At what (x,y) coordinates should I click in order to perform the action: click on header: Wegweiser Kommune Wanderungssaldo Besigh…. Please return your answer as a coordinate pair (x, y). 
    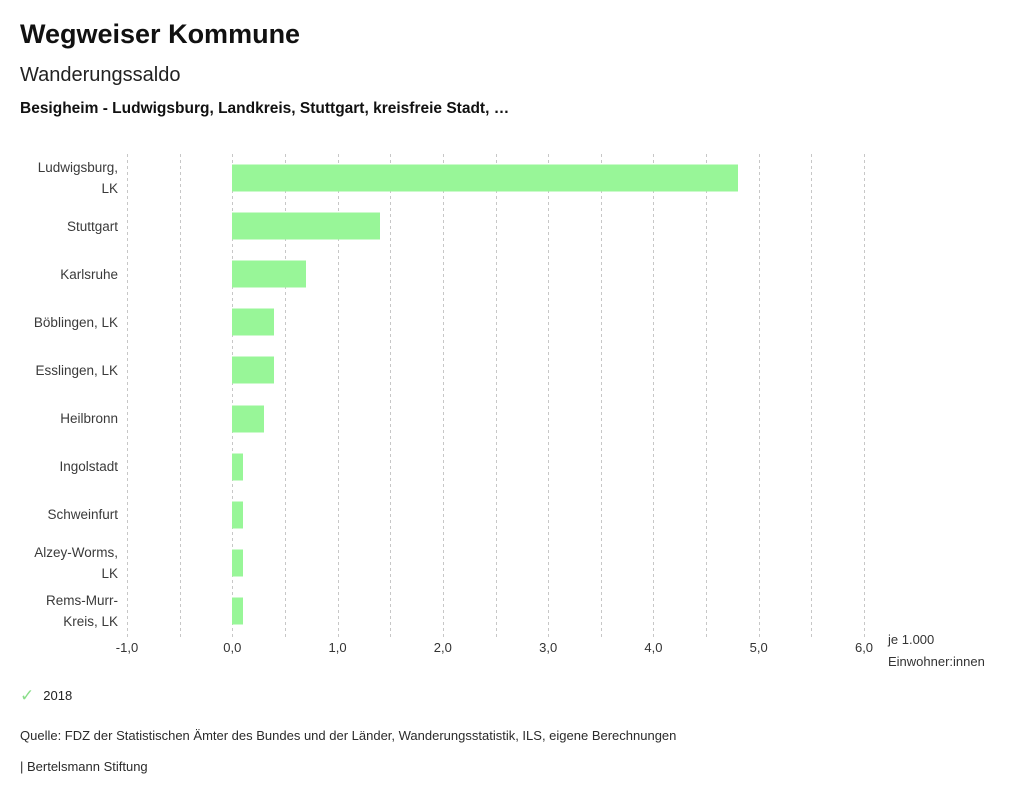
    Looking at the image, I should click on (510, 68).